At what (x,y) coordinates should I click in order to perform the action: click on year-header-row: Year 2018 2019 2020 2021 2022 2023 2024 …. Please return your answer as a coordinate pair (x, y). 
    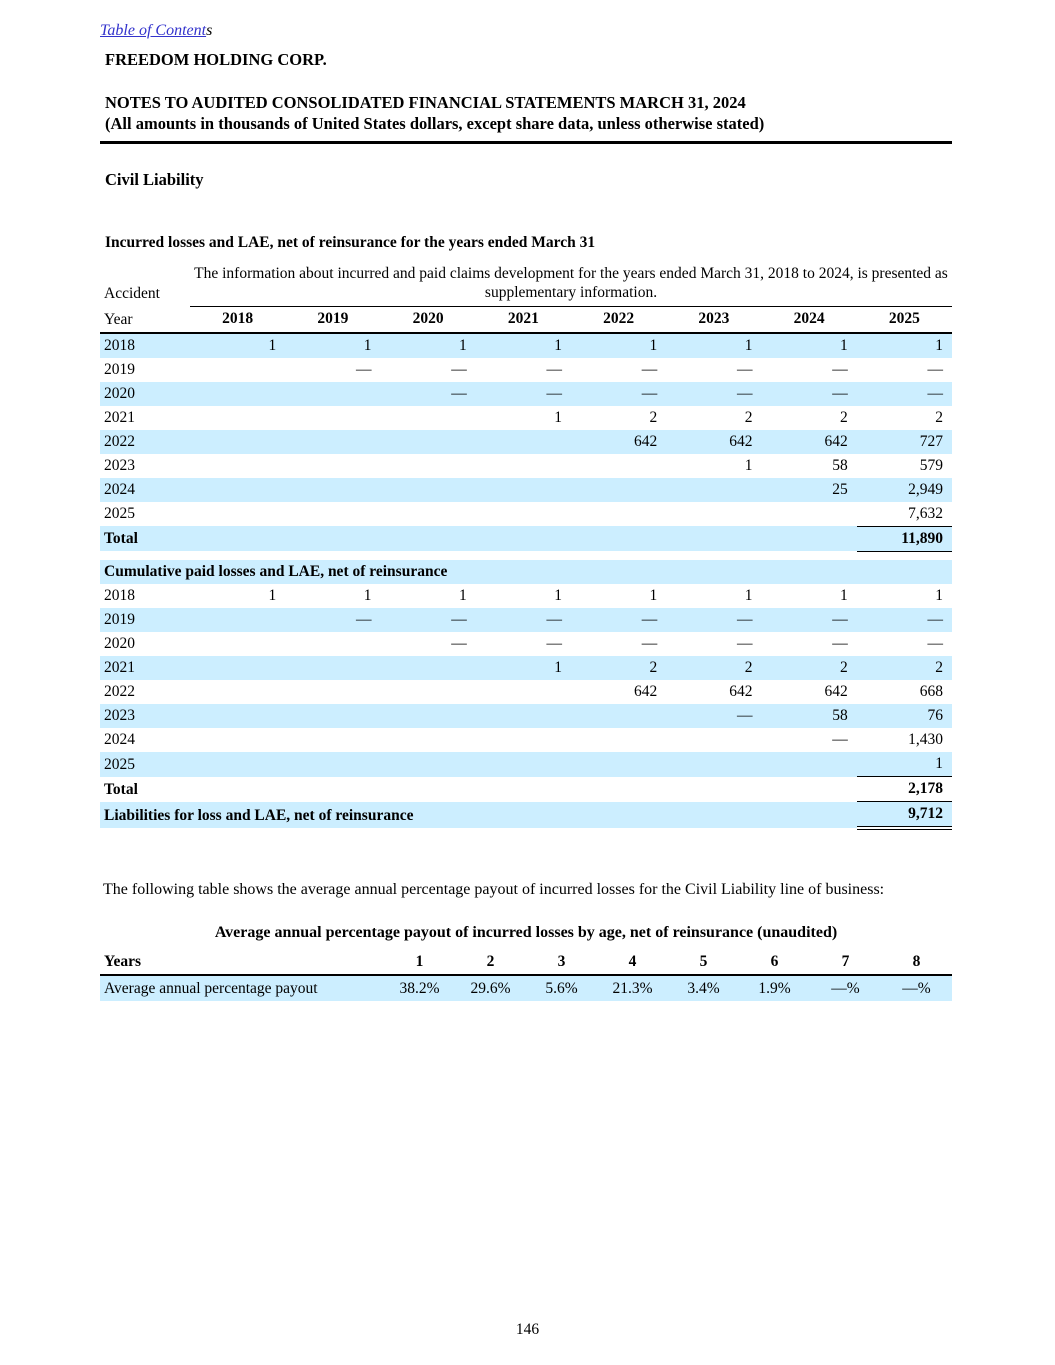
    Looking at the image, I should click on (526, 320).